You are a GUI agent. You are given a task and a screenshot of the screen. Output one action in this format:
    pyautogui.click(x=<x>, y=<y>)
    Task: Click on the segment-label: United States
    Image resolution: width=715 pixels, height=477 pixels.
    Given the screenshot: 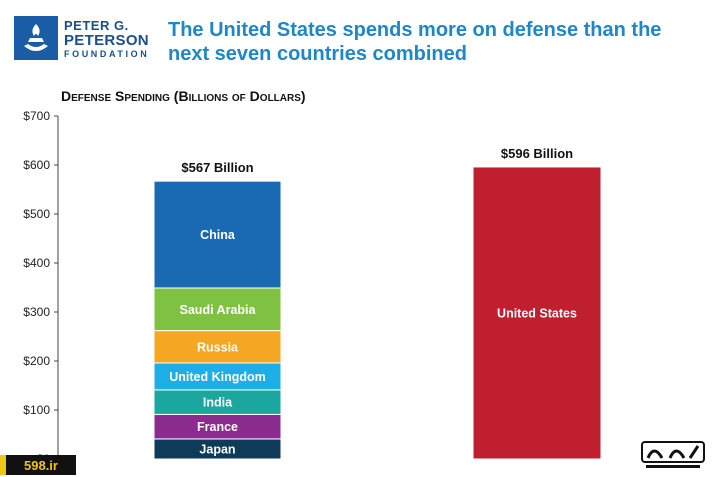 What is the action you would take?
    pyautogui.click(x=537, y=313)
    